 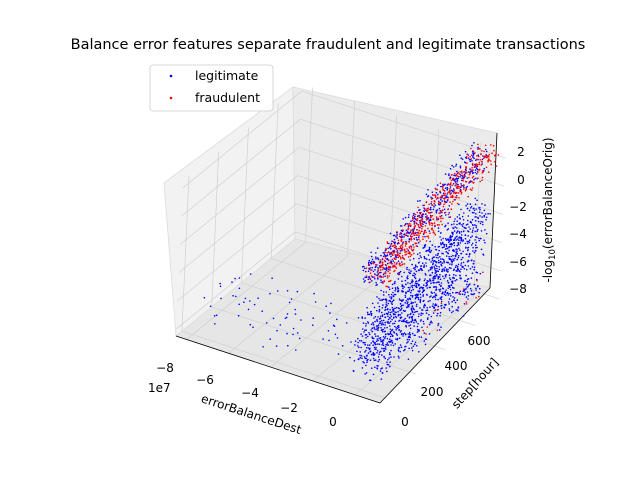 What do you see at coordinates (493, 210) in the screenshot?
I see `z-axis-line` at bounding box center [493, 210].